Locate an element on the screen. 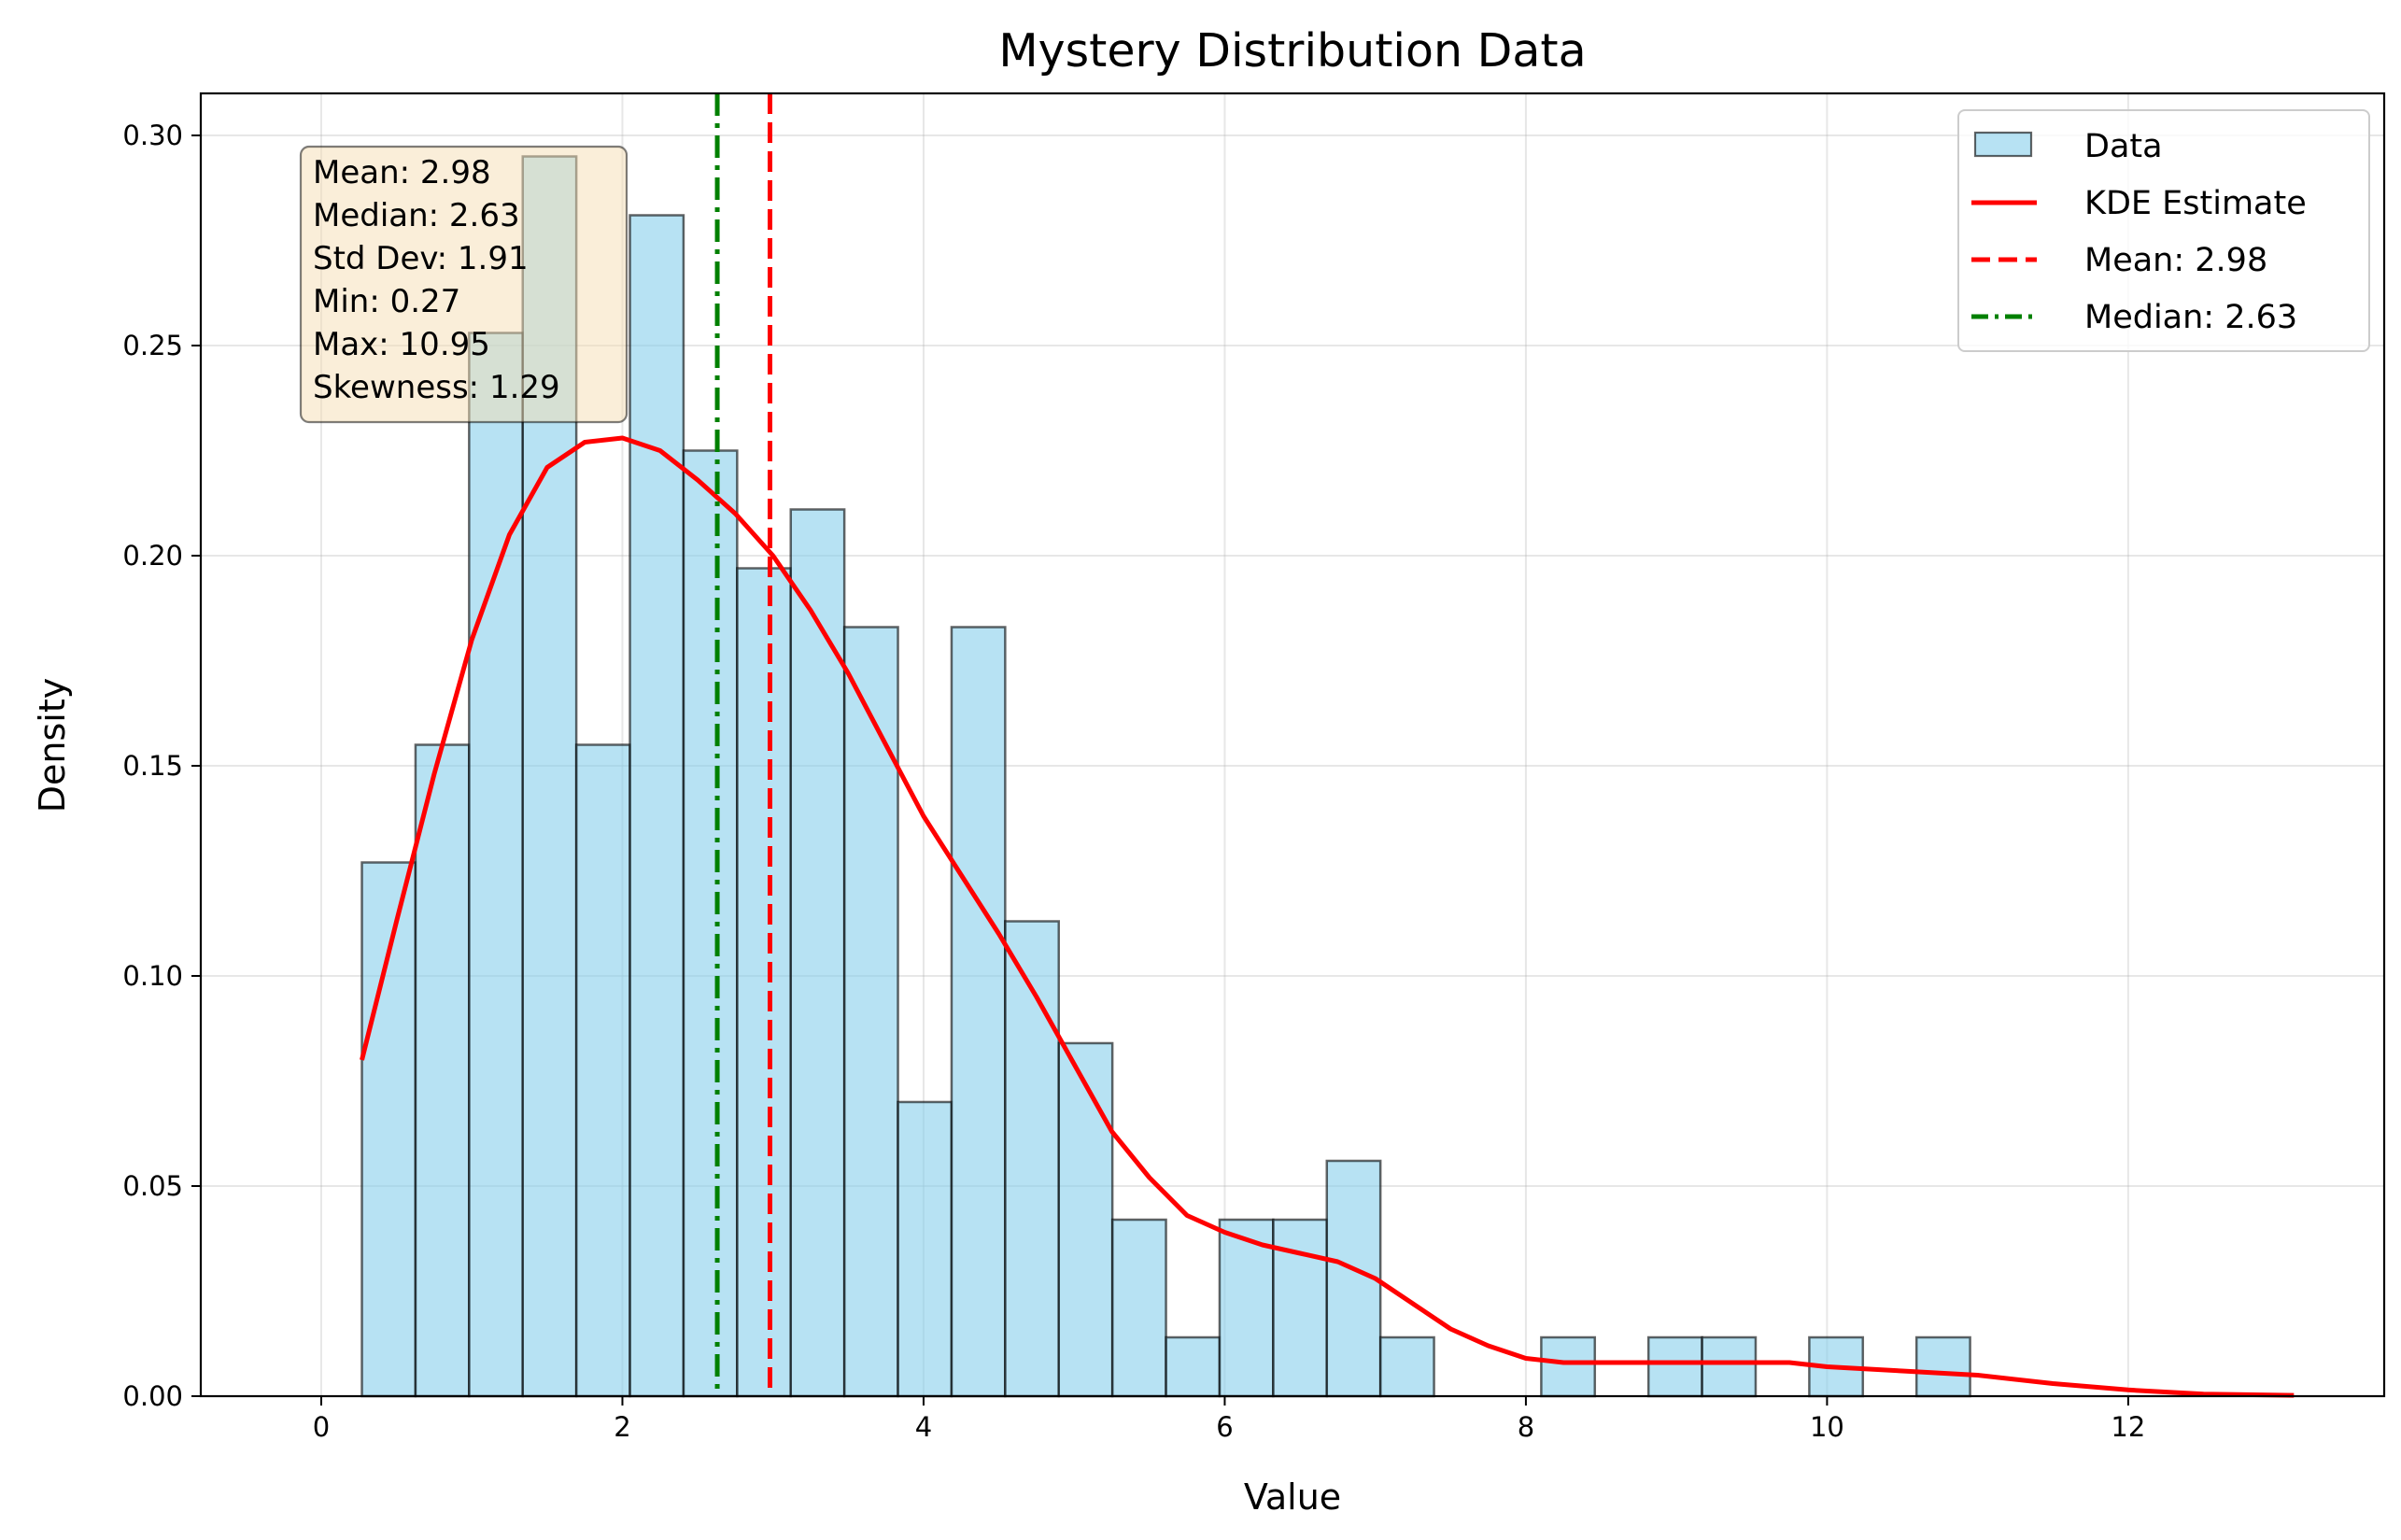  x-tick-label: 4 is located at coordinates (923, 1427).